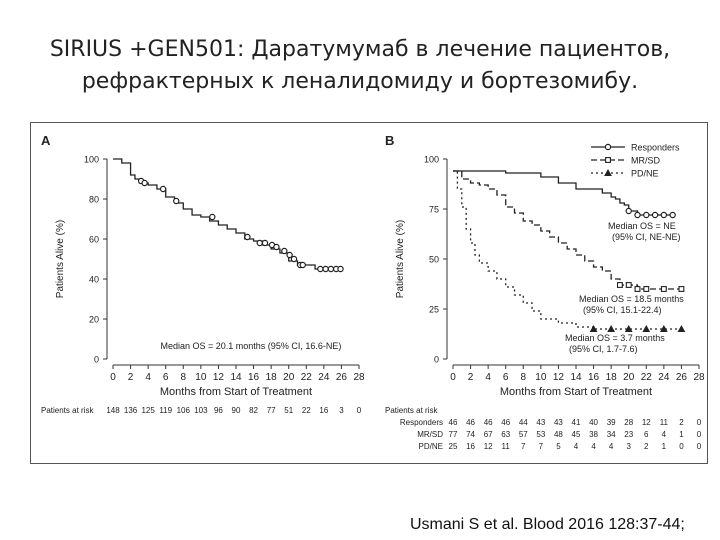  Describe the element at coordinates (272, 377) in the screenshot. I see `panel-a-xtick-label-18: 18` at that location.